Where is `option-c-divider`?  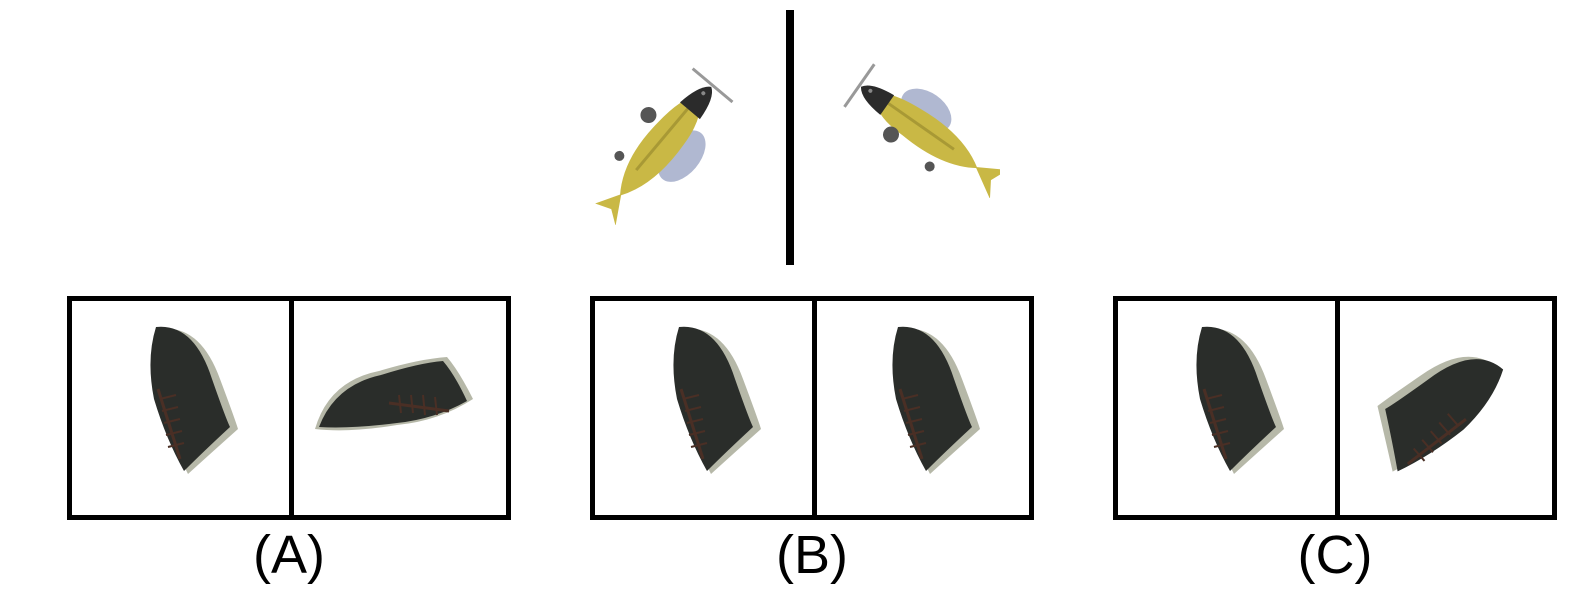
option-c-divider is located at coordinates (1337, 408).